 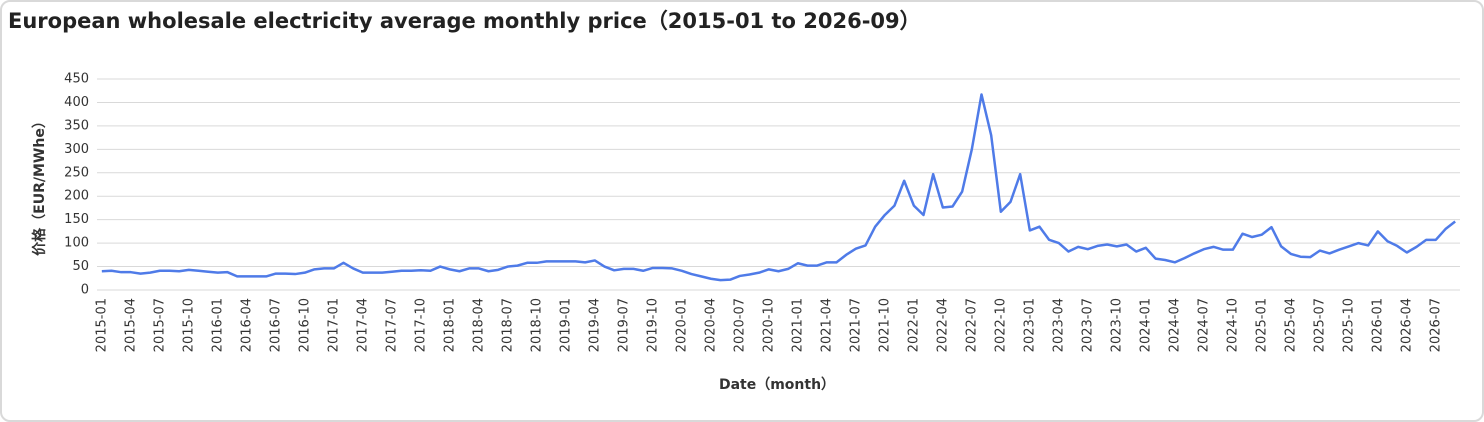 What do you see at coordinates (101, 325) in the screenshot?
I see `x-tick-label: 2015-01` at bounding box center [101, 325].